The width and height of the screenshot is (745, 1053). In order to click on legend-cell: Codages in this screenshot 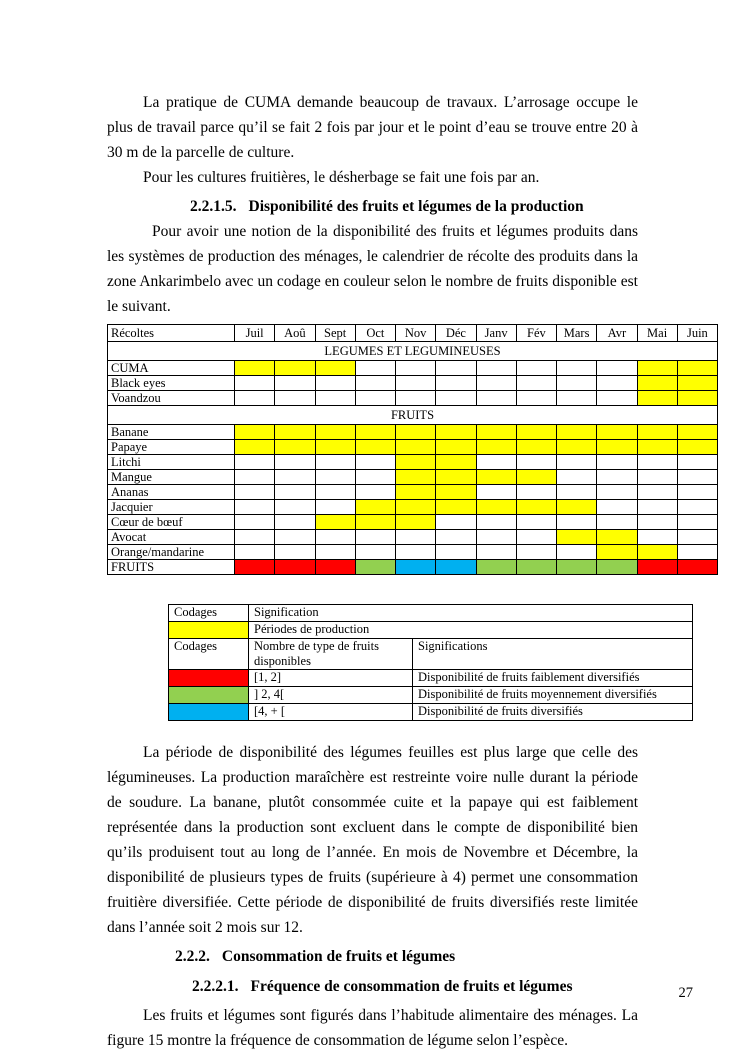, I will do `click(208, 654)`.